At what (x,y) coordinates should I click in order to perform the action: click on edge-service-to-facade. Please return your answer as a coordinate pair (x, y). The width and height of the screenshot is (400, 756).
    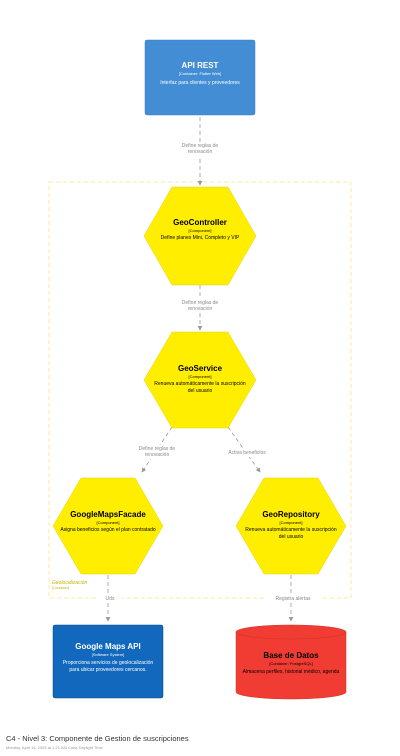
    Looking at the image, I should click on (157, 449).